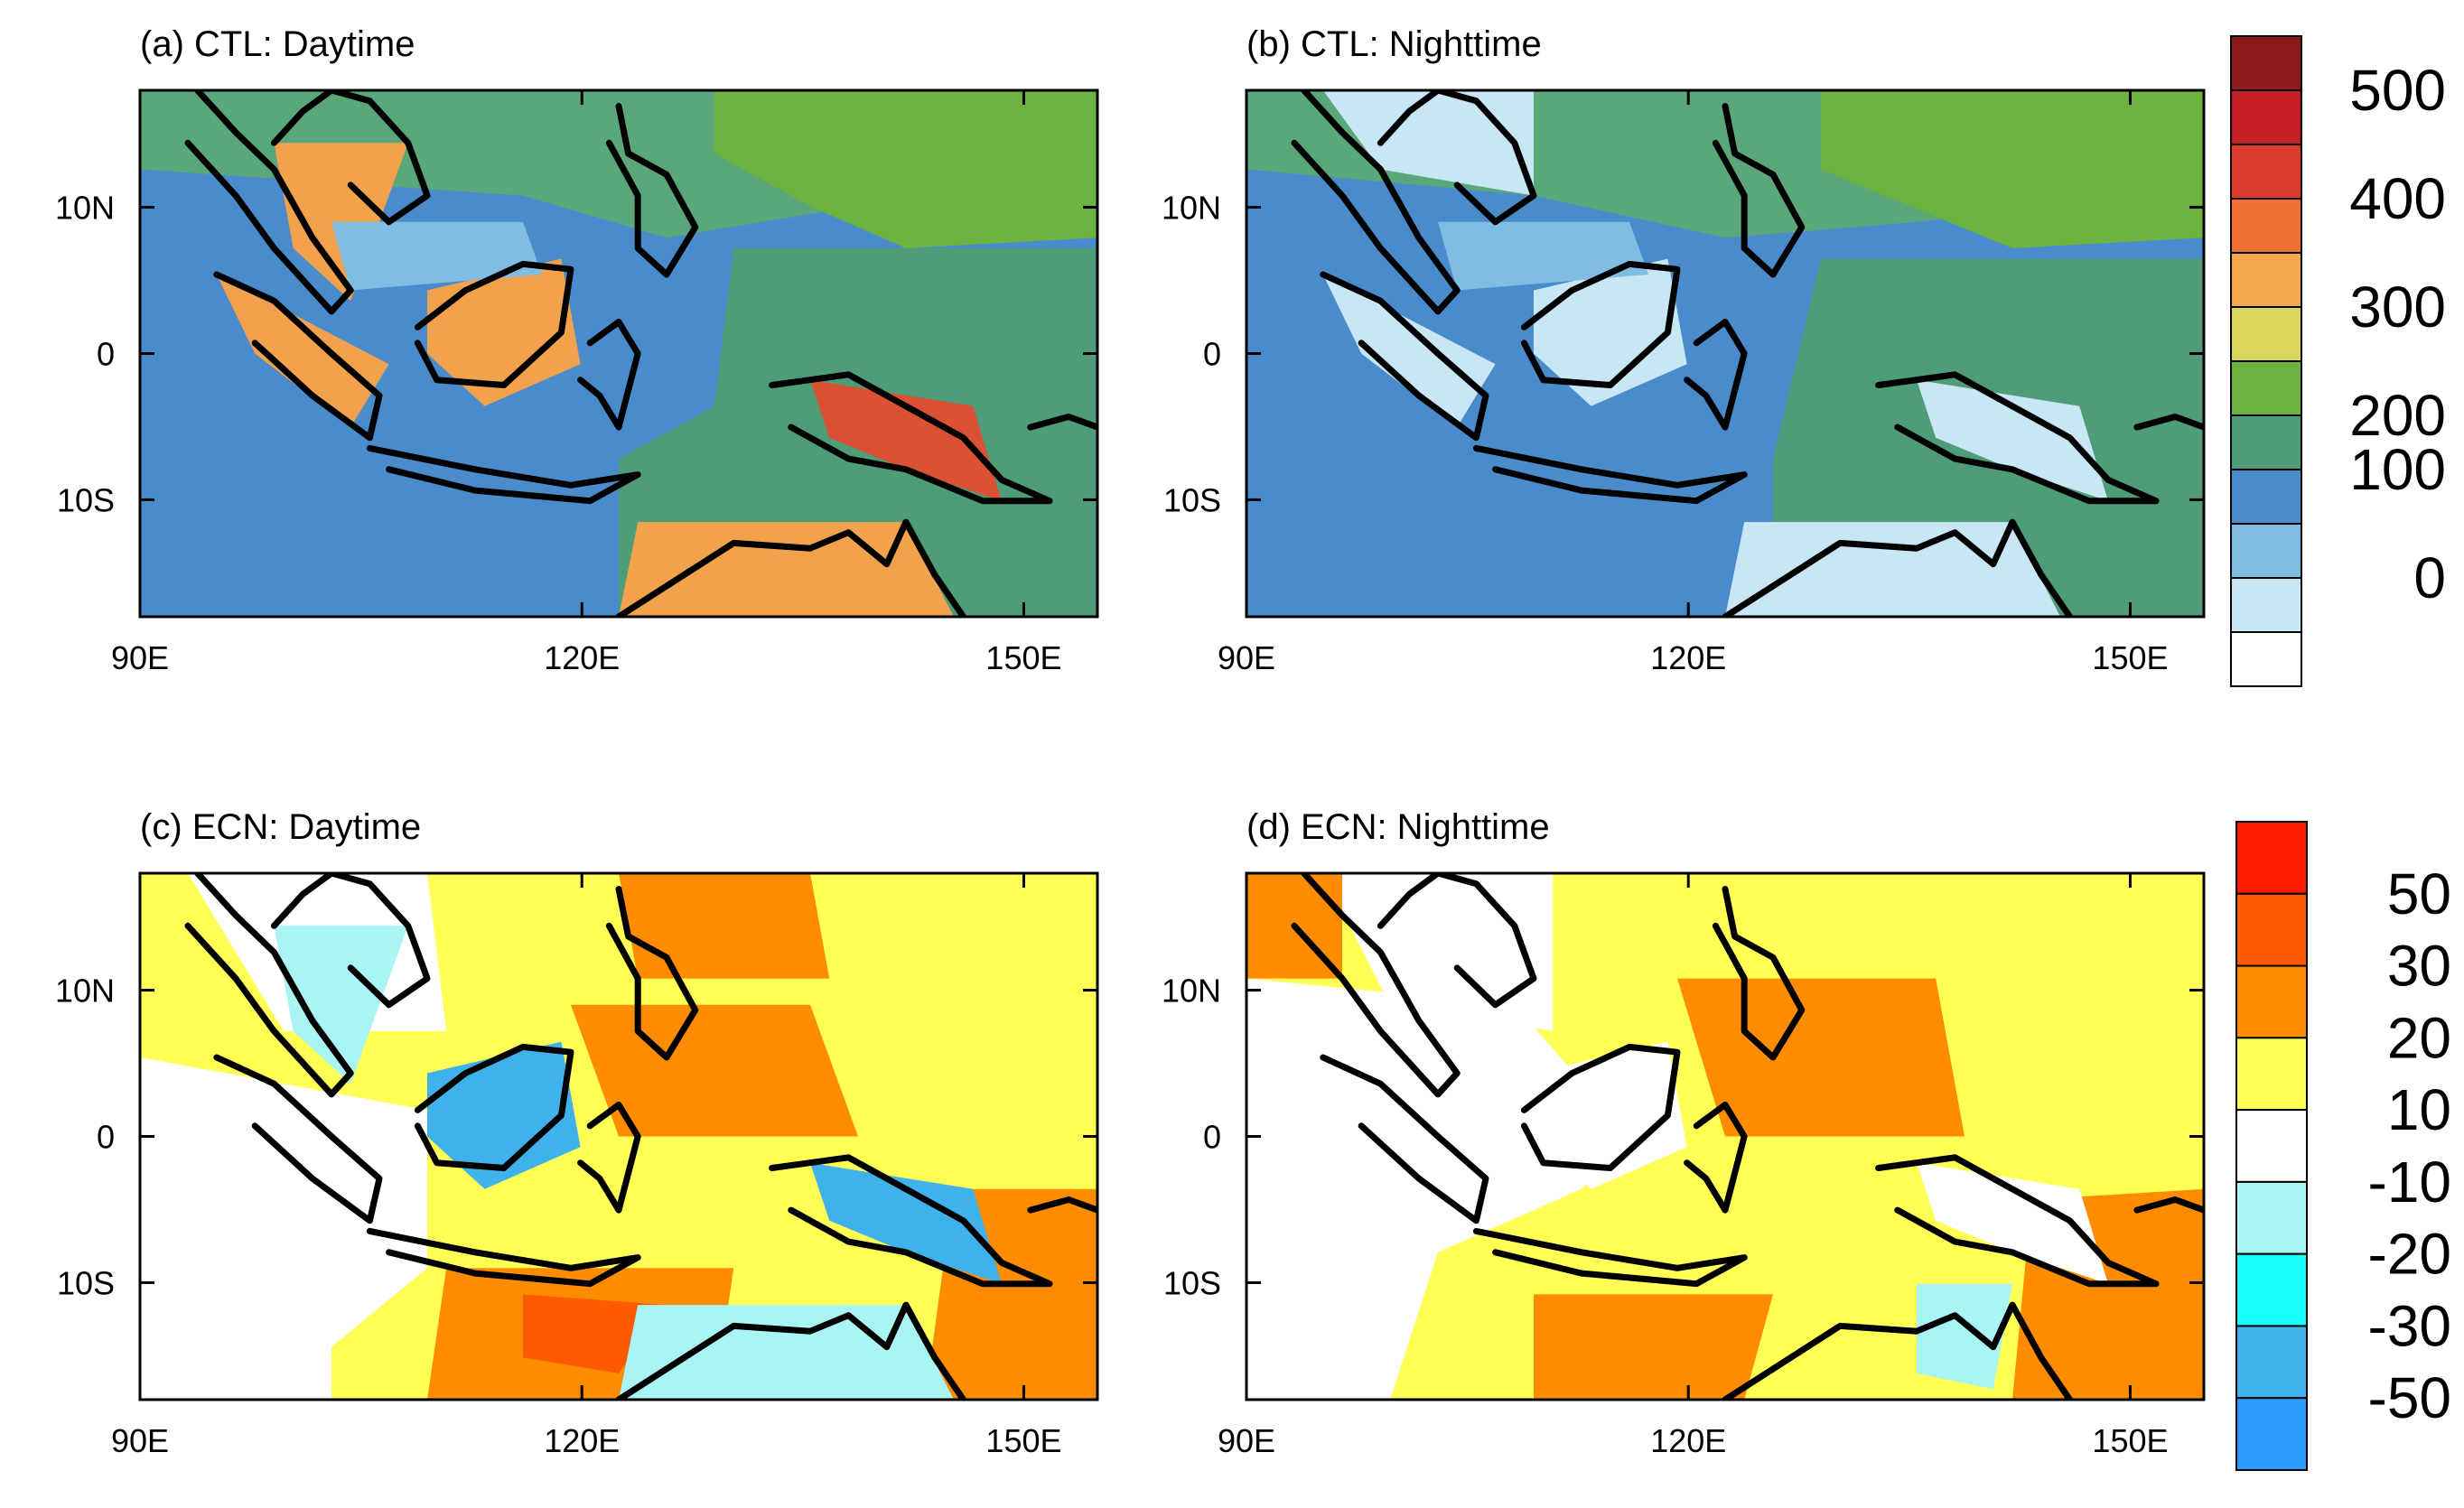  Describe the element at coordinates (2397, 415) in the screenshot. I see `colorbar-label: 200` at that location.